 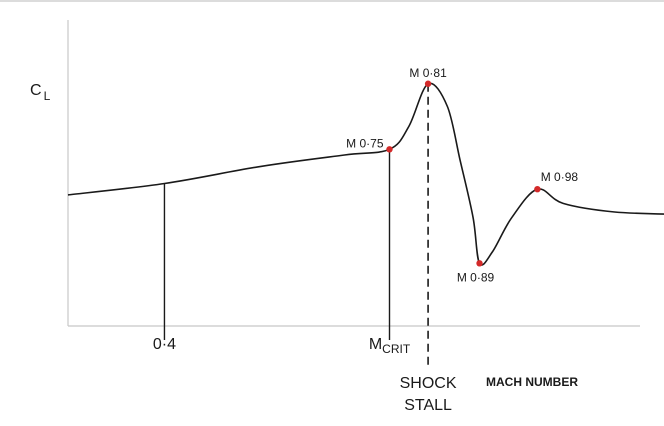 I want to click on y-axis-label-sub: L, so click(x=47, y=96).